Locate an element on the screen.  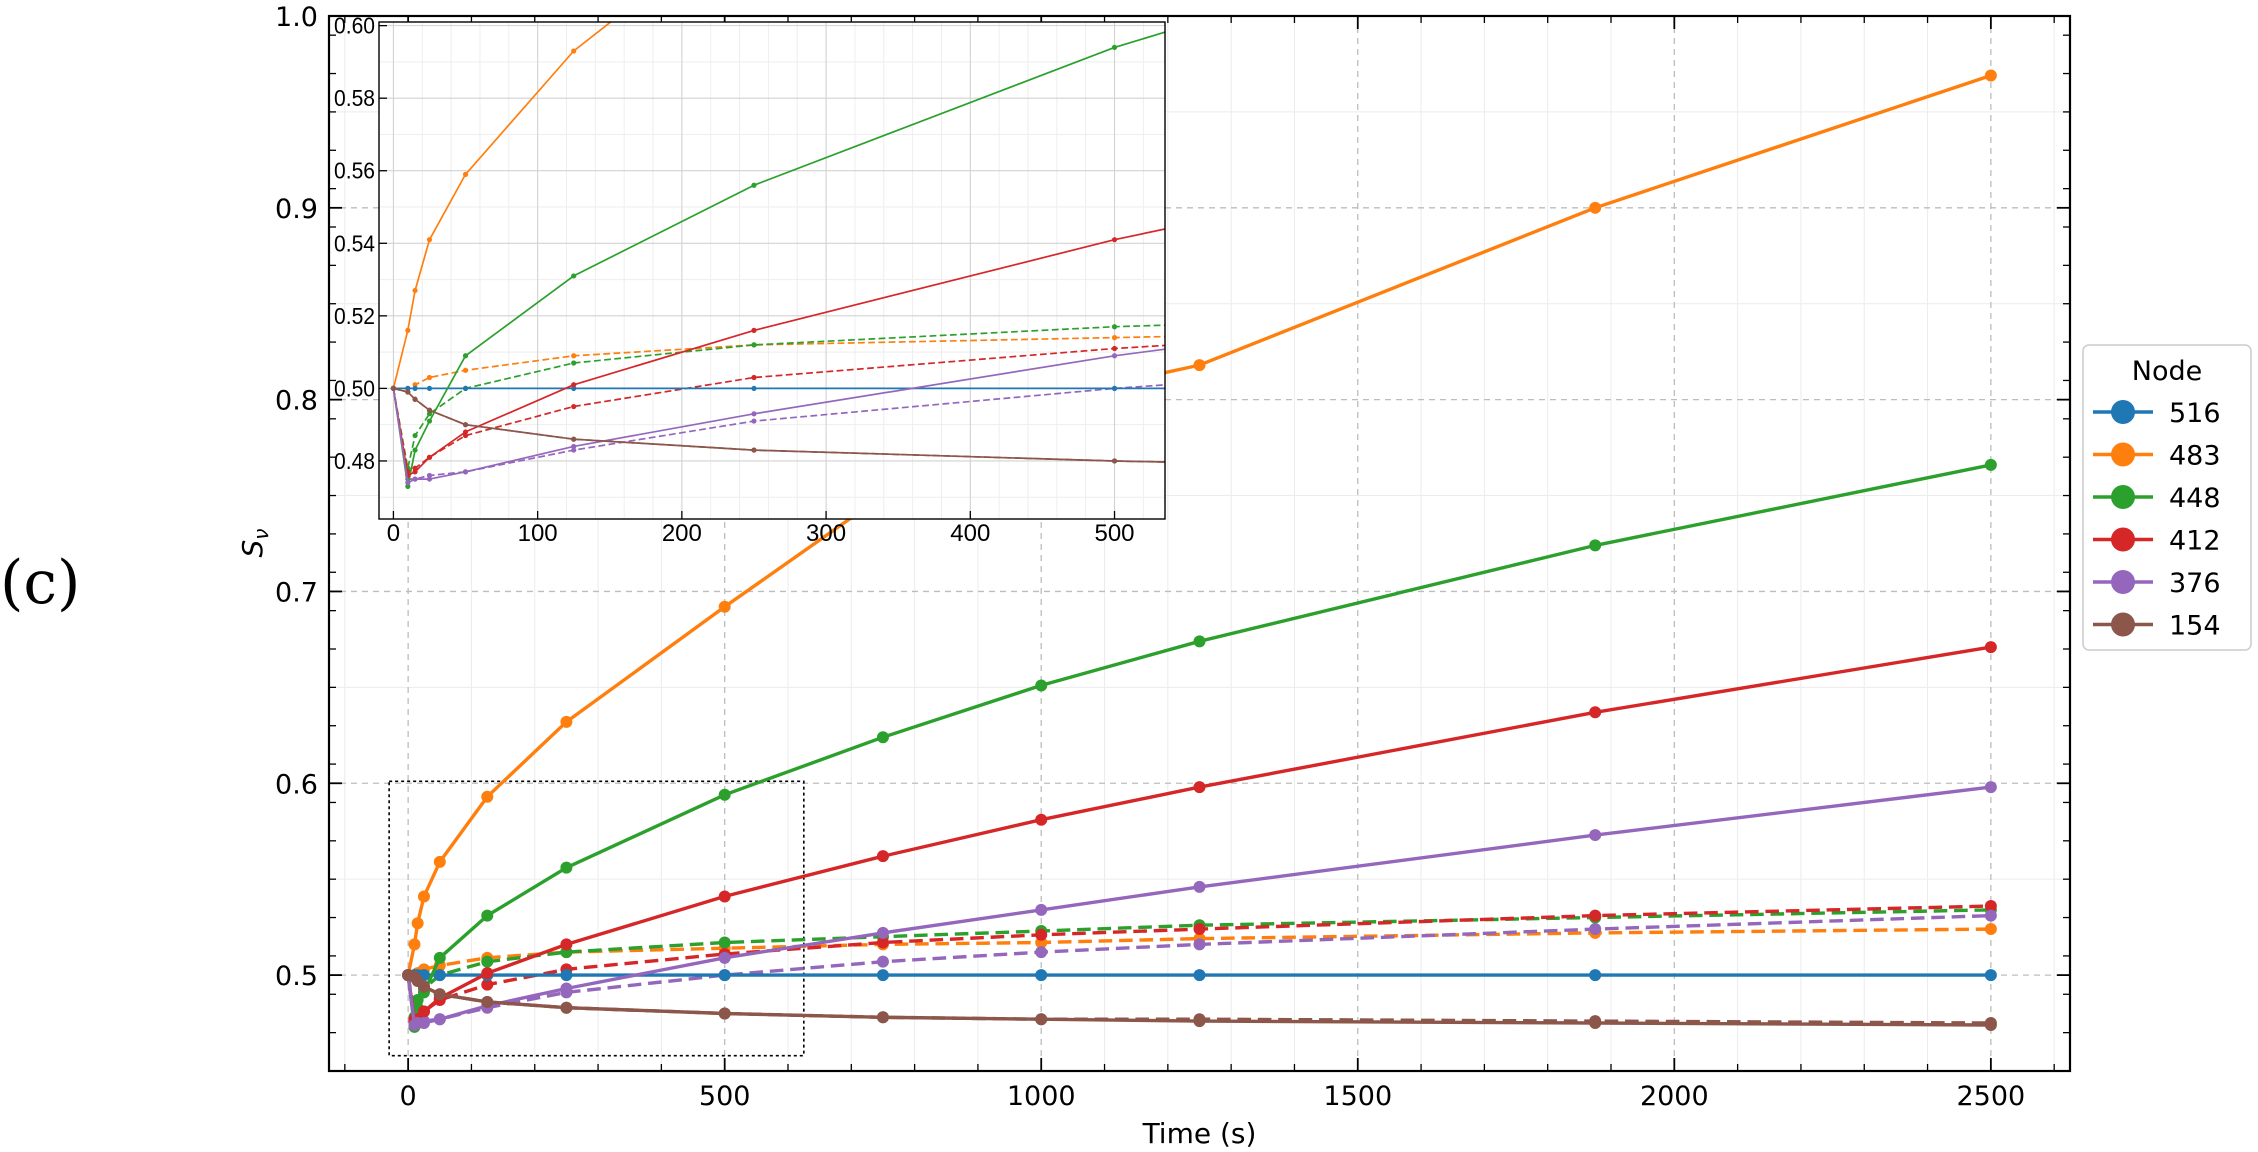
inset-x-tick-label: 200 is located at coordinates (682, 533).